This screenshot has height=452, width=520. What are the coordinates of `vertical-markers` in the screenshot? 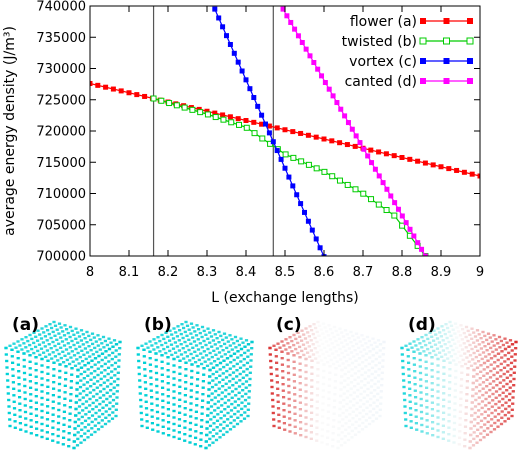 It's located at (213, 131).